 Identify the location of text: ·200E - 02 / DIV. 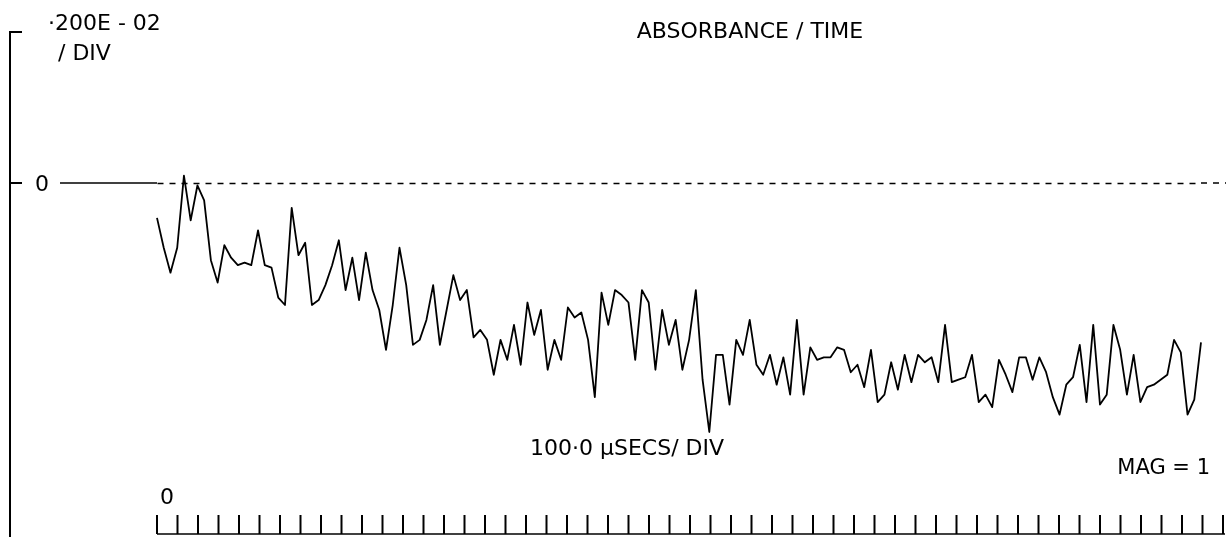
(104, 37).